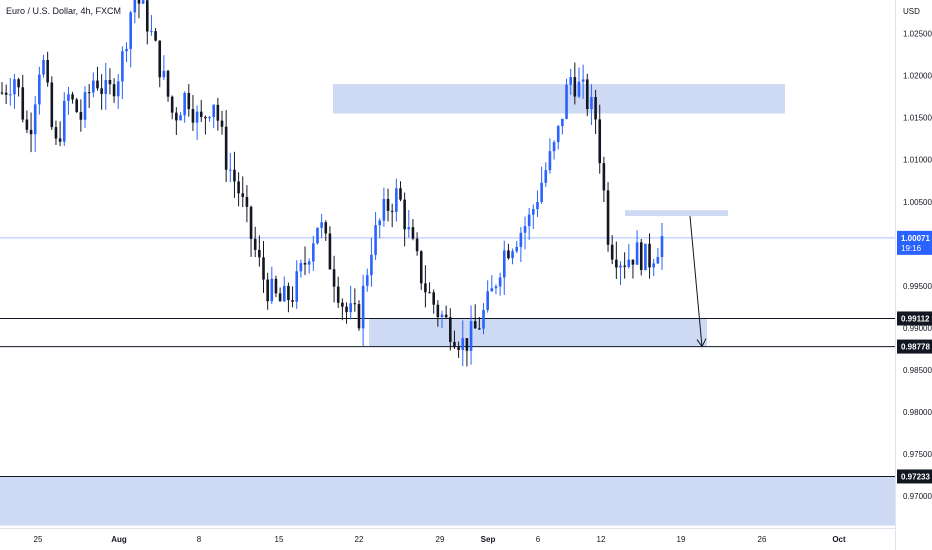 The image size is (932, 550). What do you see at coordinates (911, 248) in the screenshot?
I see `countdown-label: 19:16` at bounding box center [911, 248].